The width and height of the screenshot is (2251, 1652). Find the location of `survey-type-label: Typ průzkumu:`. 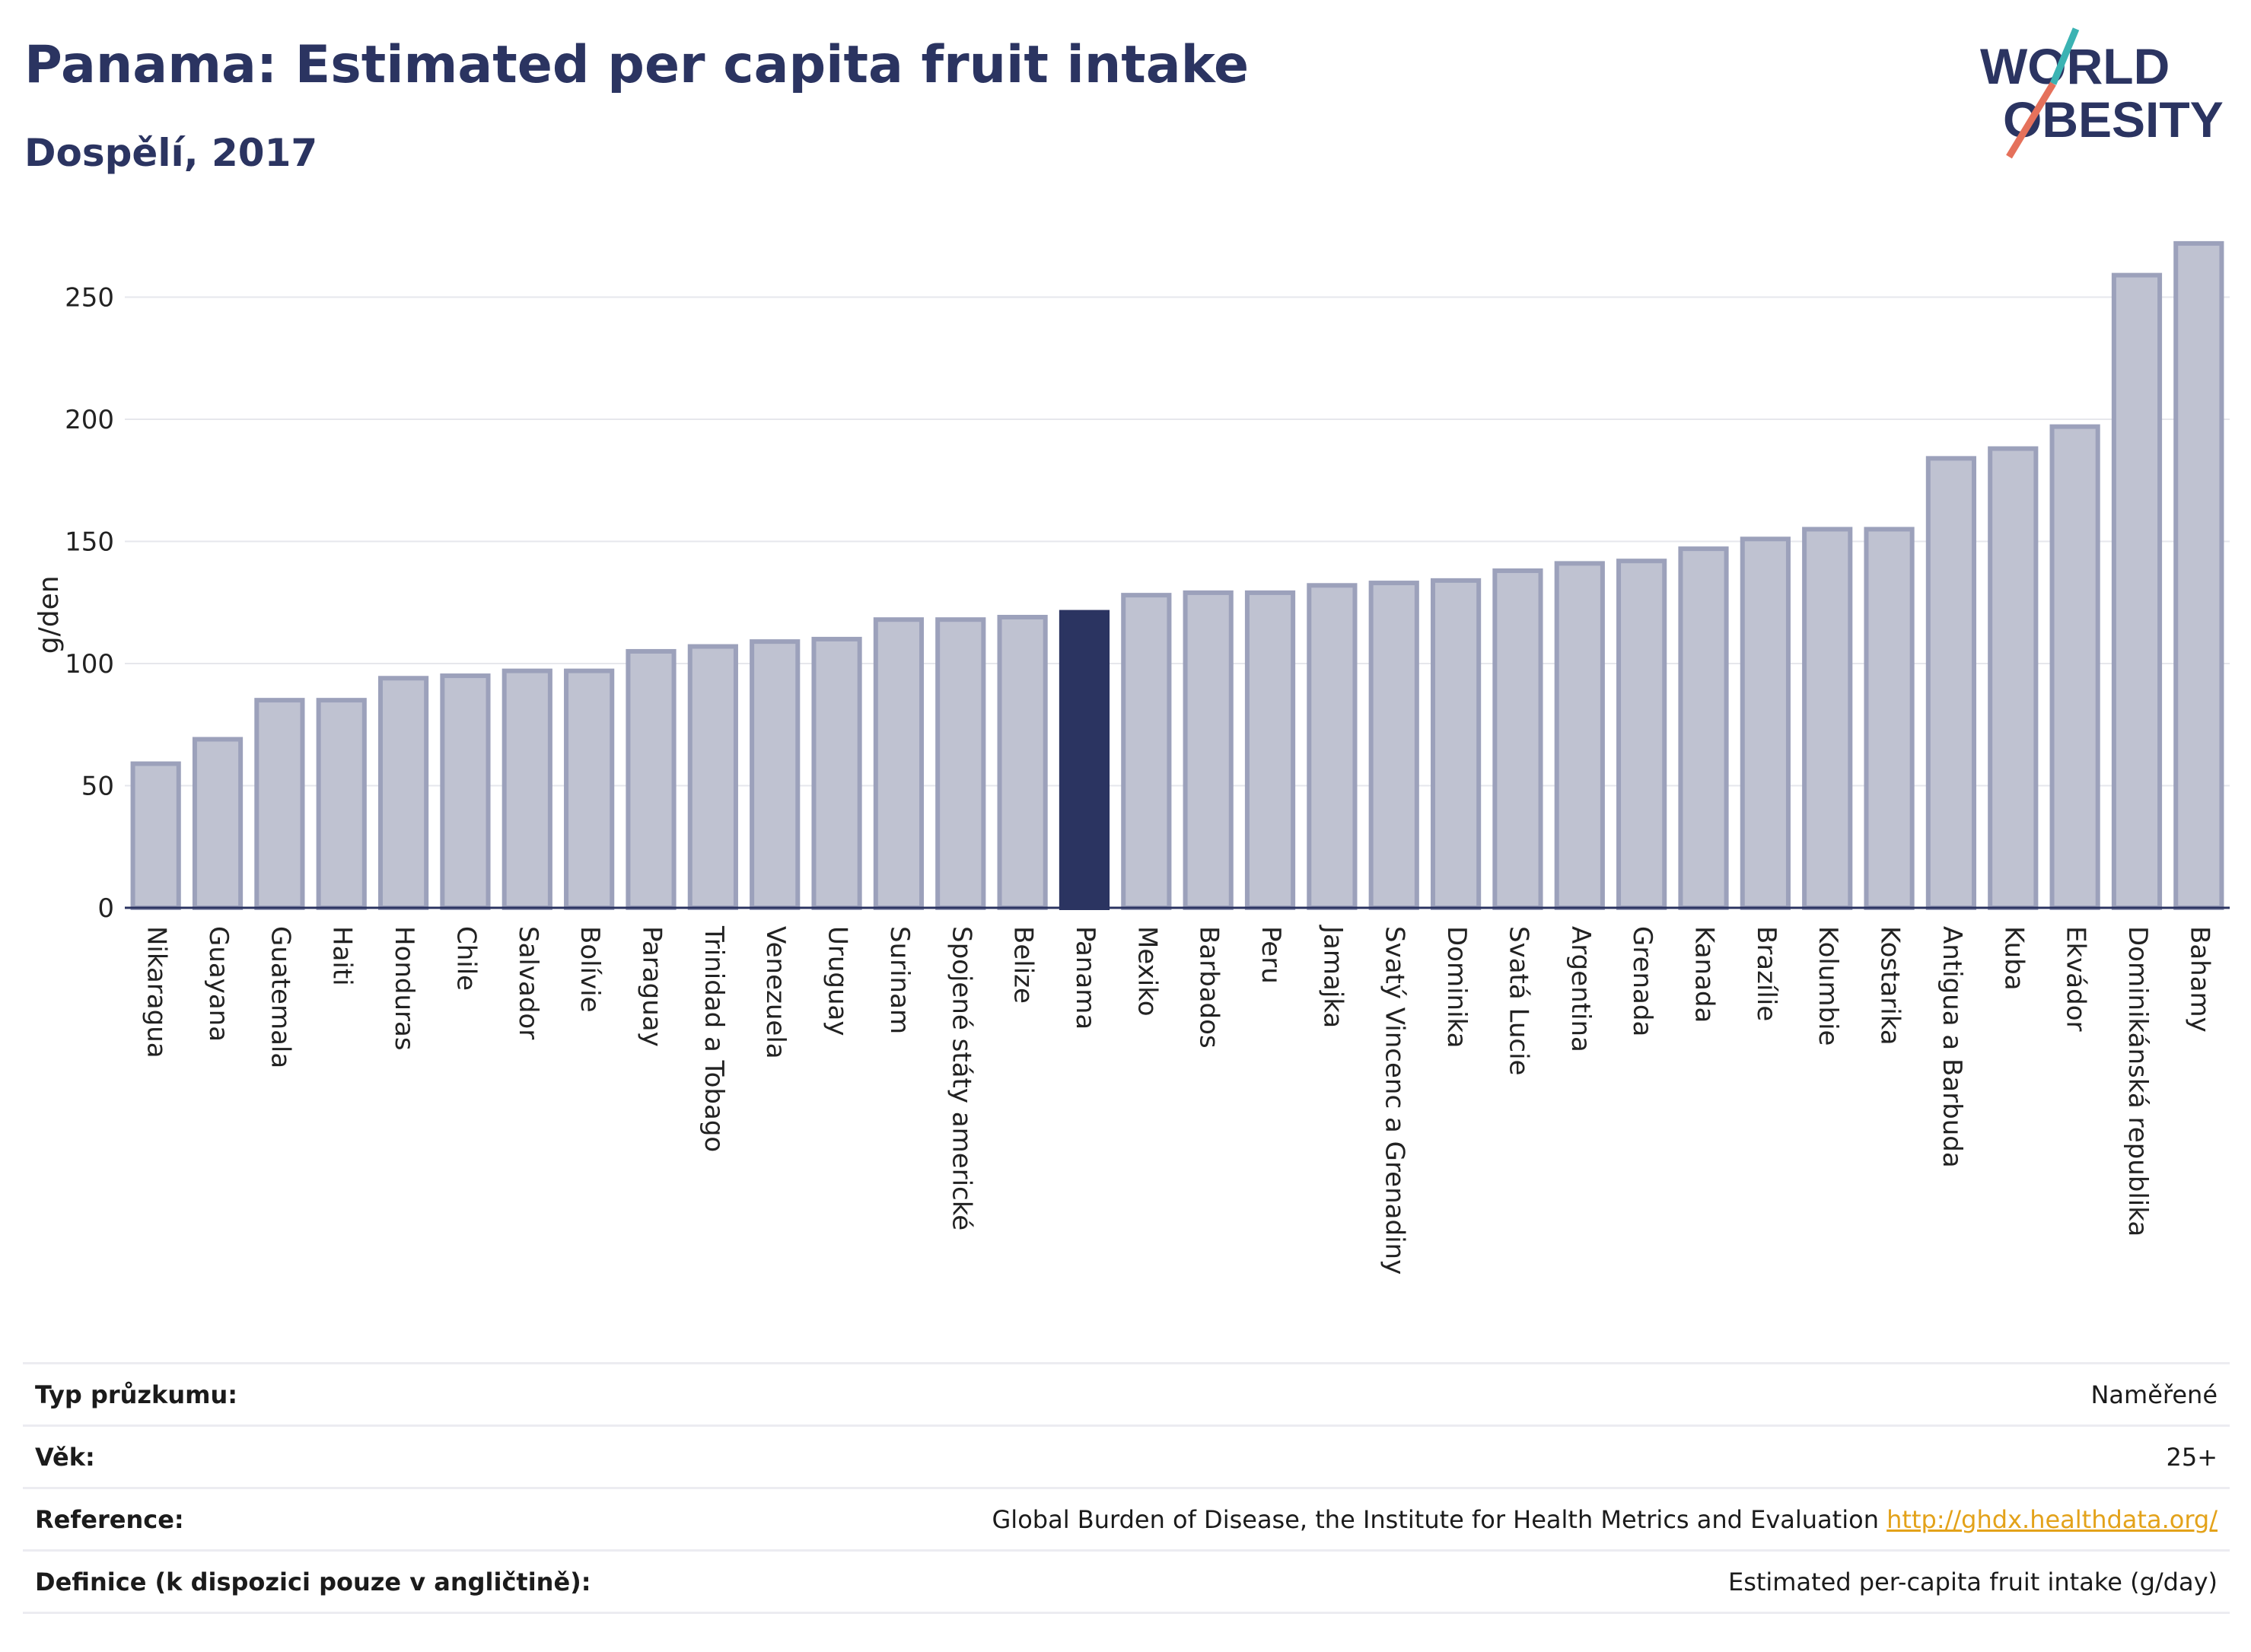

survey-type-label: Typ průzkumu: is located at coordinates (136, 1394).